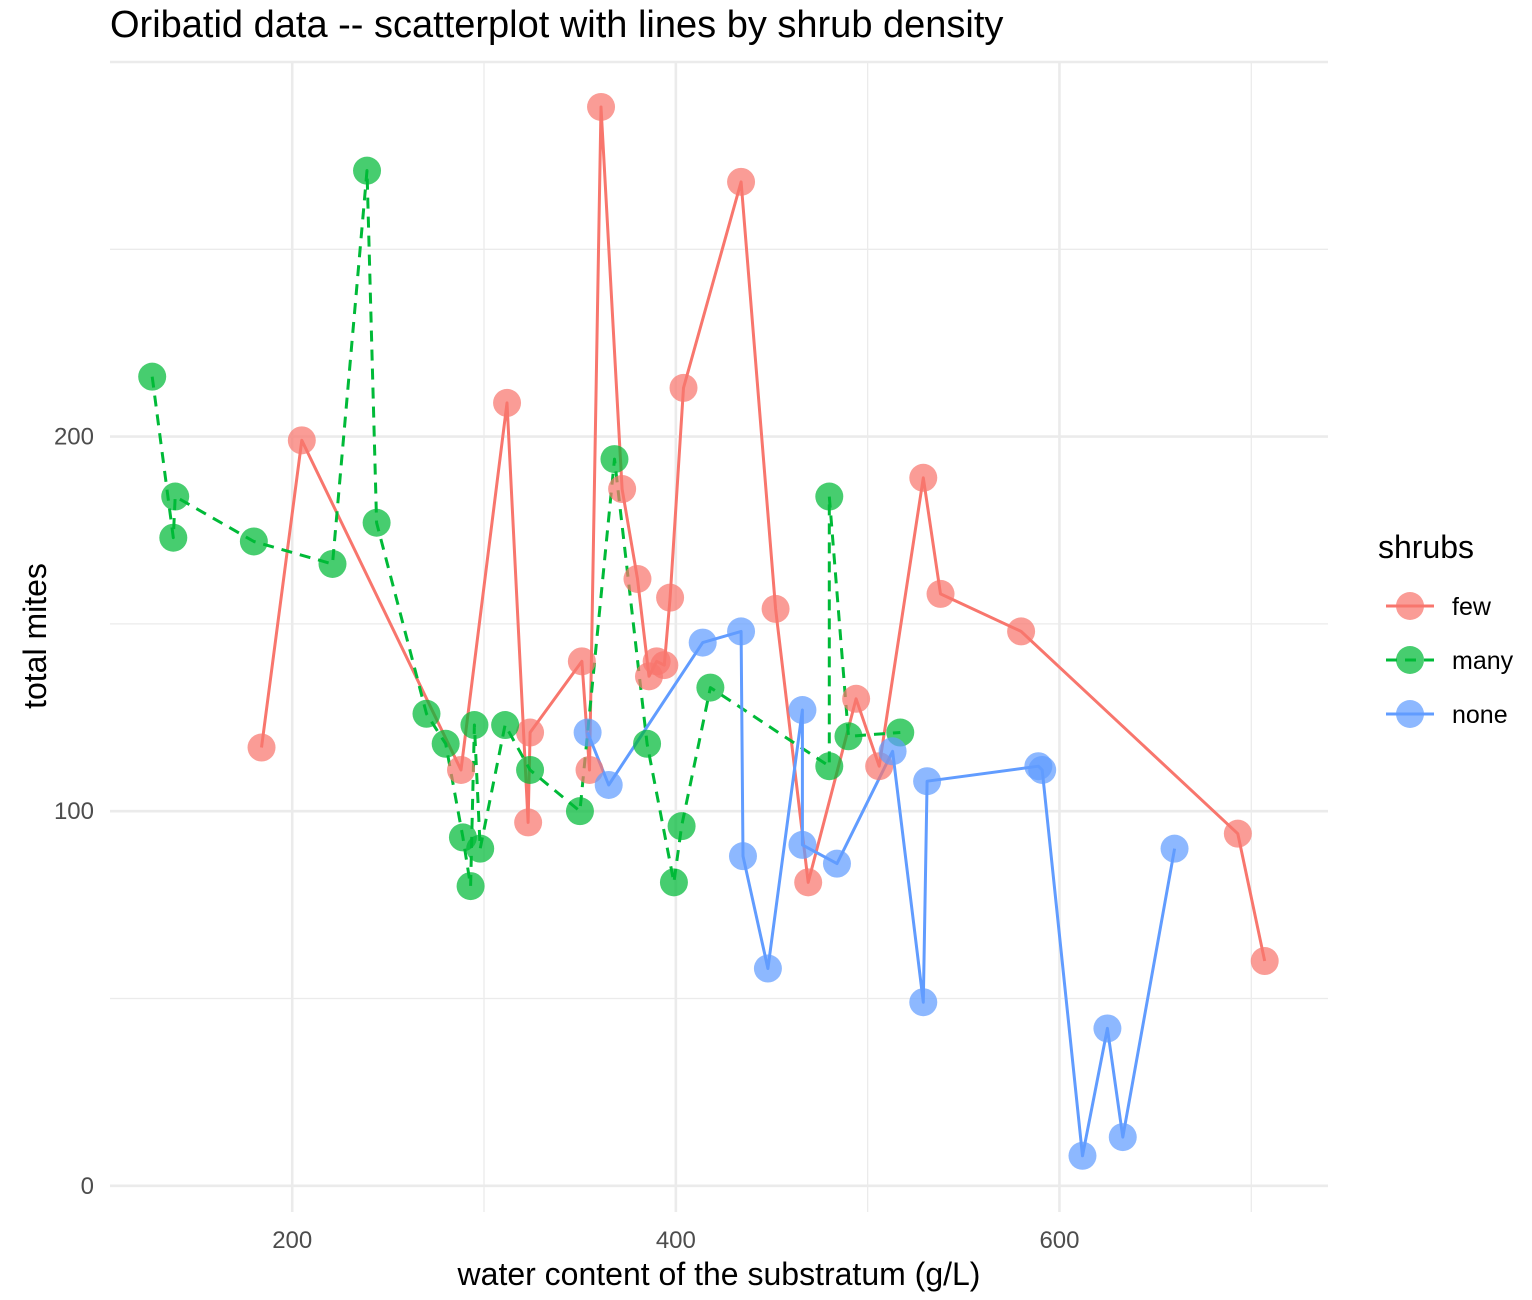 The height and width of the screenshot is (1300, 1532). I want to click on legend: shrubs few many none, so click(1446, 629).